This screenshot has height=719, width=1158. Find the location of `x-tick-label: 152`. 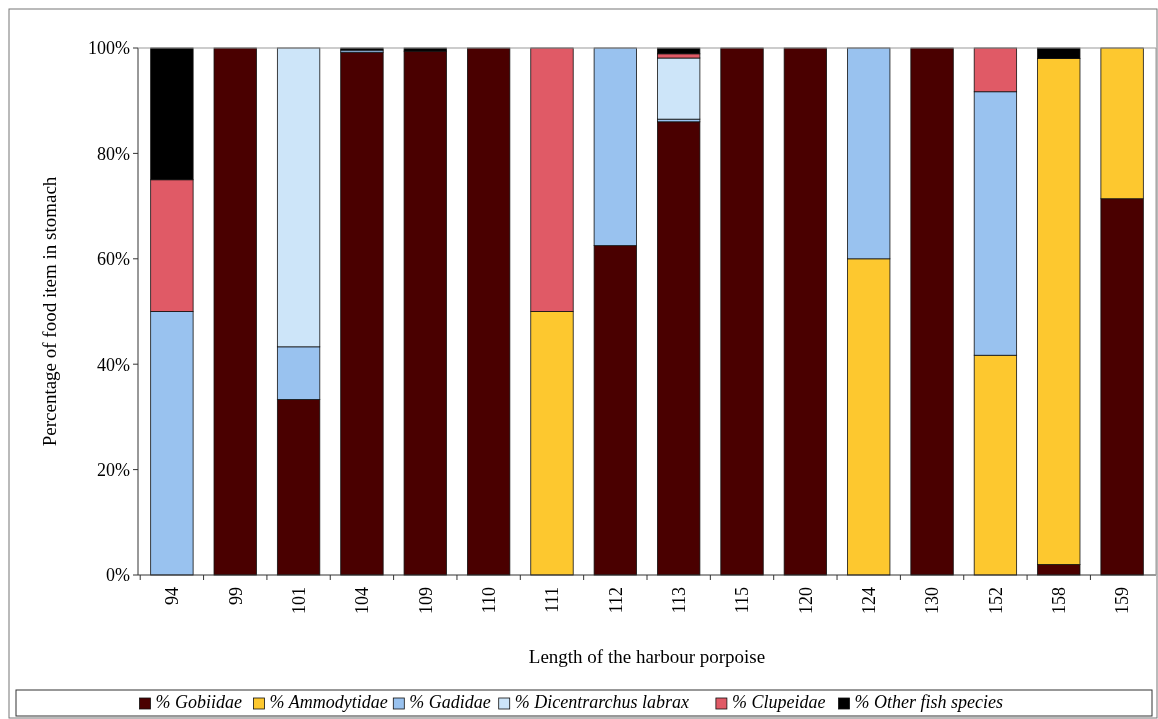

x-tick-label: 152 is located at coordinates (995, 600).